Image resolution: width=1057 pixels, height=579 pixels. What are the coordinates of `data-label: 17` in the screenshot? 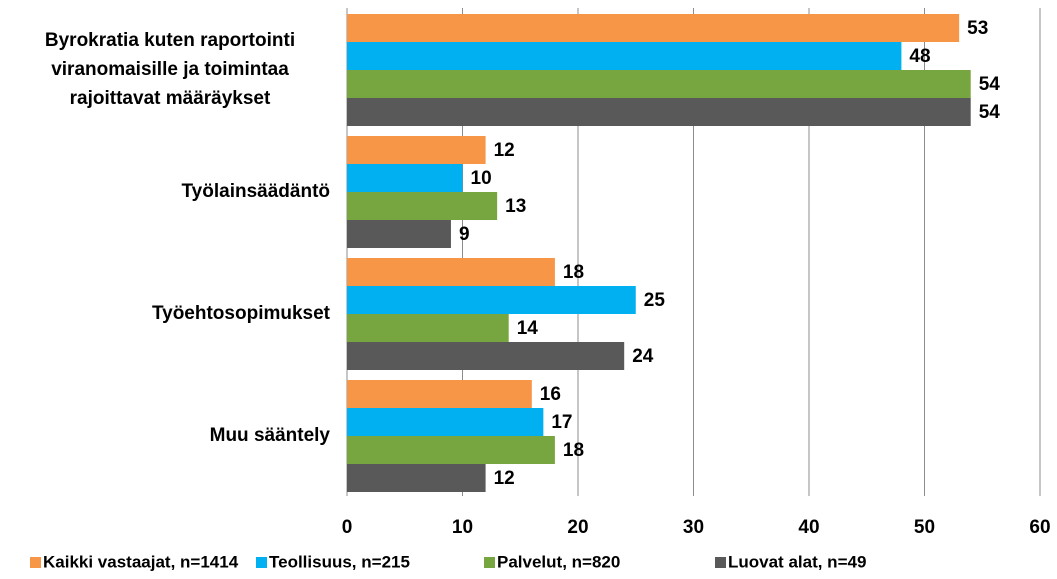 It's located at (561, 422).